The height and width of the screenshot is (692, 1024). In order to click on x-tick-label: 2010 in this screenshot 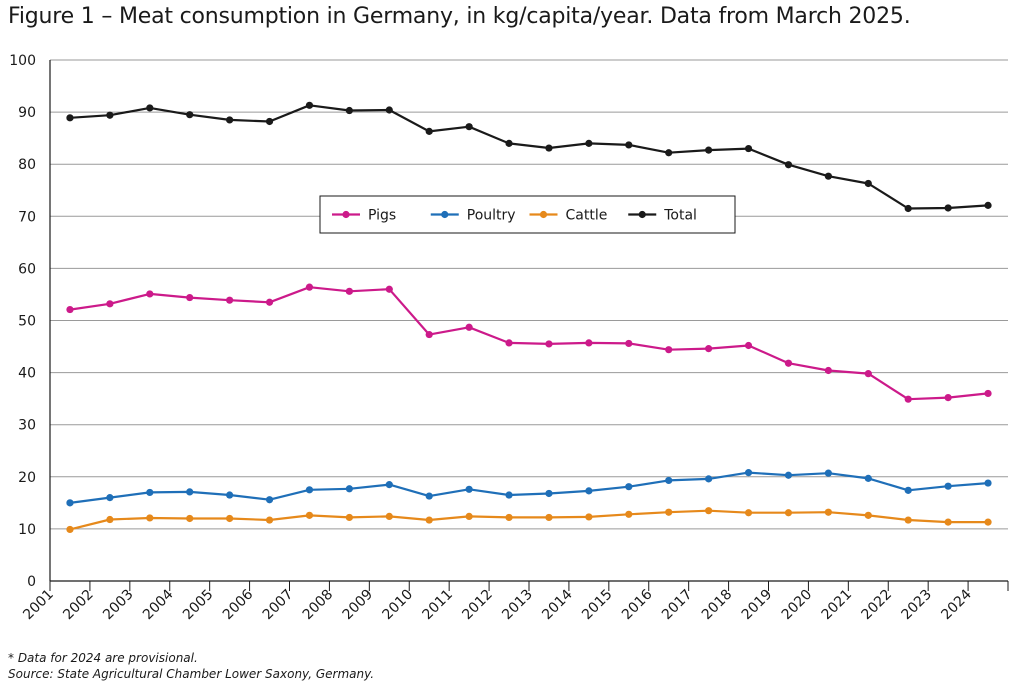, I will do `click(398, 605)`.